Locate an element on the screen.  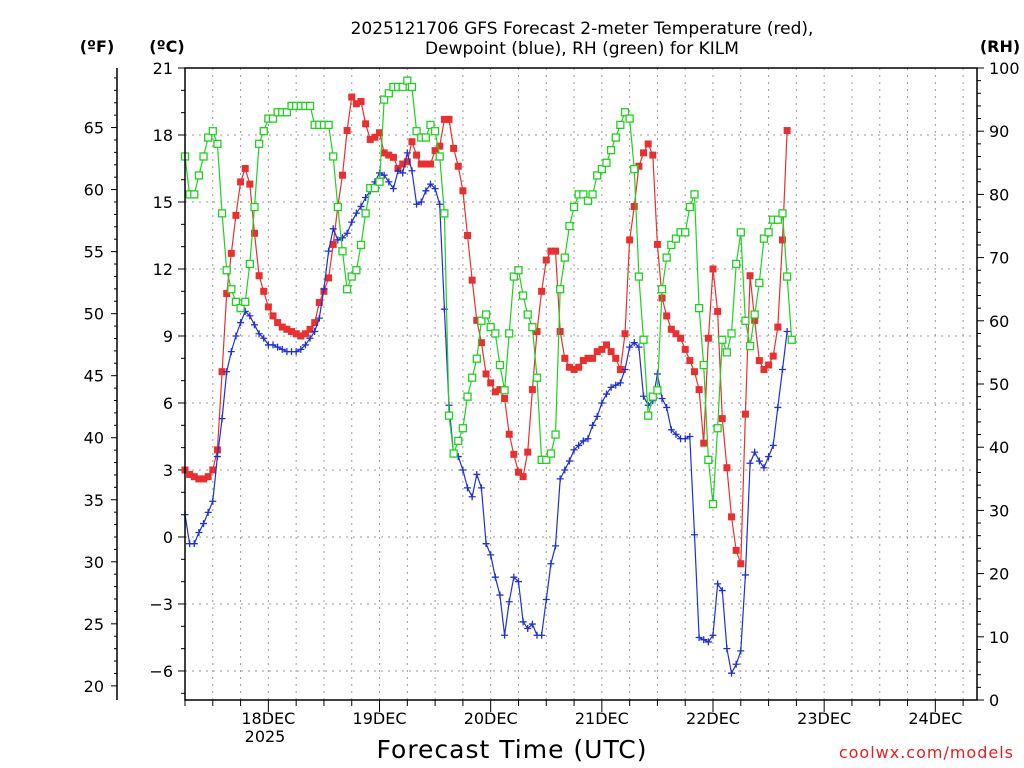
celsius-tick-label: 0 is located at coordinates (168, 537).